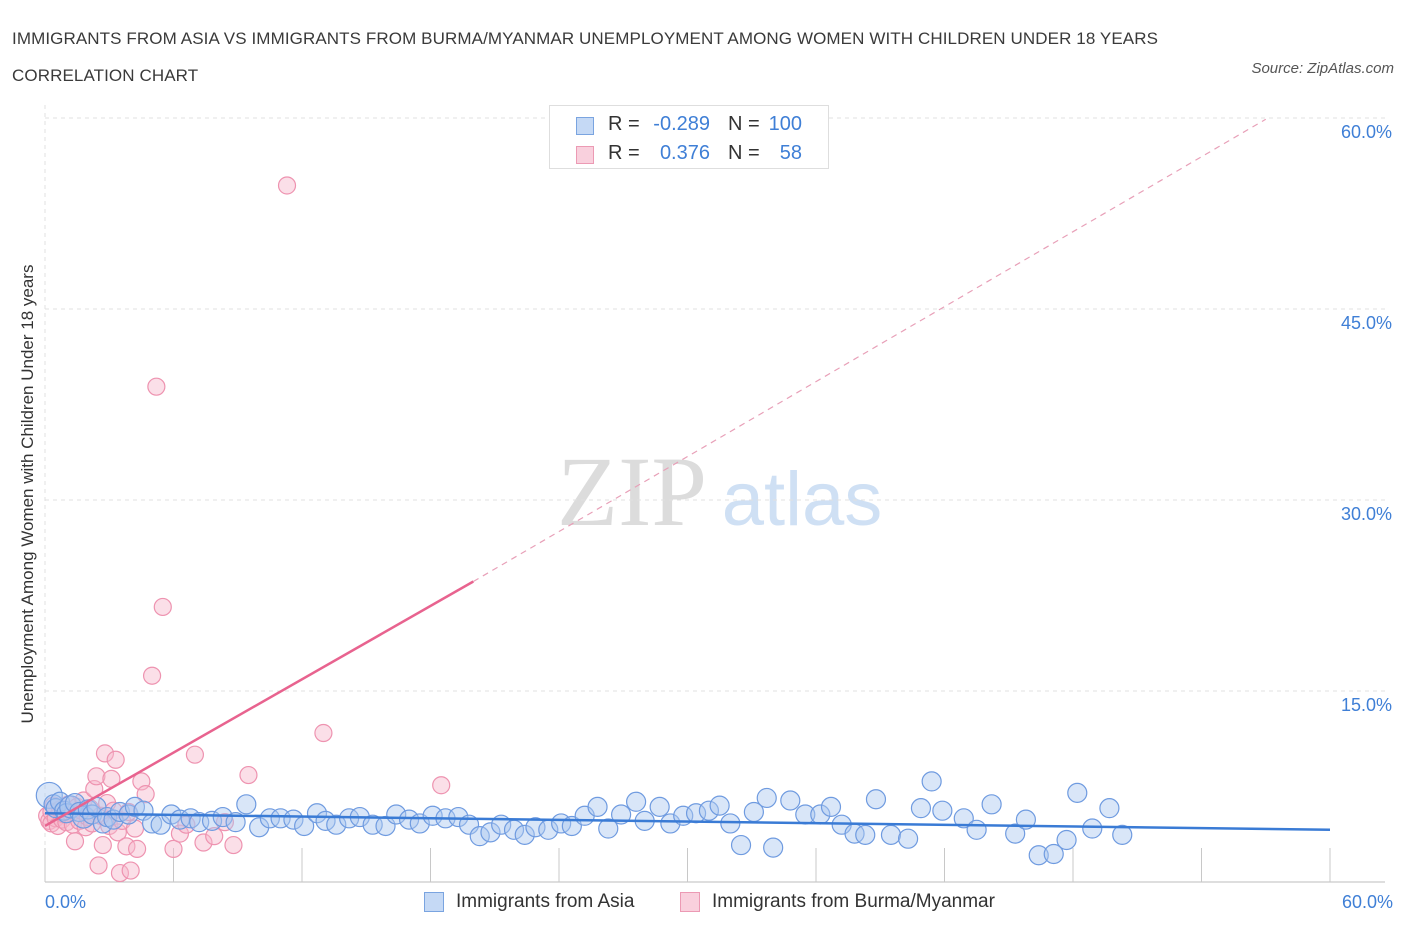 This screenshot has height=930, width=1406. Describe the element at coordinates (785, 124) in the screenshot. I see `n-value: 100` at that location.